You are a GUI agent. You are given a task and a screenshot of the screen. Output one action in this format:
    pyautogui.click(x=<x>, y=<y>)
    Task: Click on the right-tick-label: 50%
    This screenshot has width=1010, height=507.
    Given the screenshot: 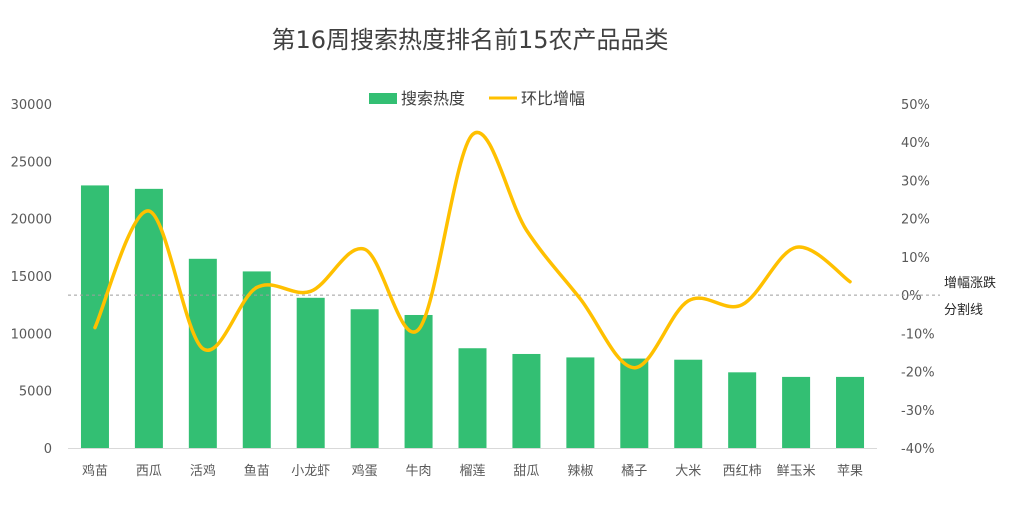 What is the action you would take?
    pyautogui.click(x=915, y=105)
    